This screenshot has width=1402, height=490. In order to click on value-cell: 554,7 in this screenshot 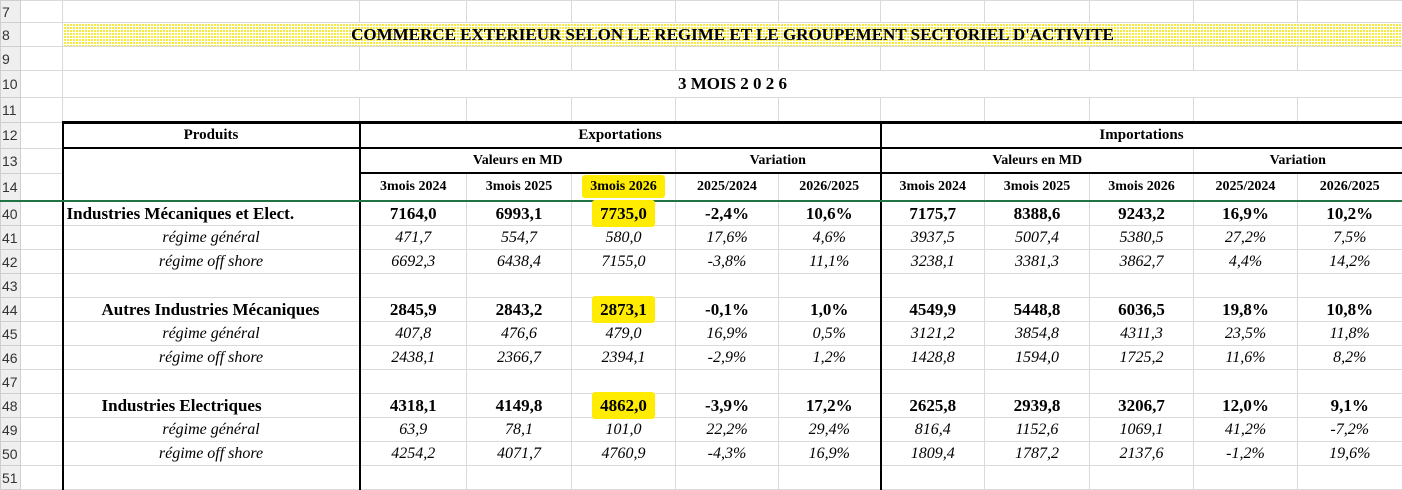, I will do `click(519, 238)`.